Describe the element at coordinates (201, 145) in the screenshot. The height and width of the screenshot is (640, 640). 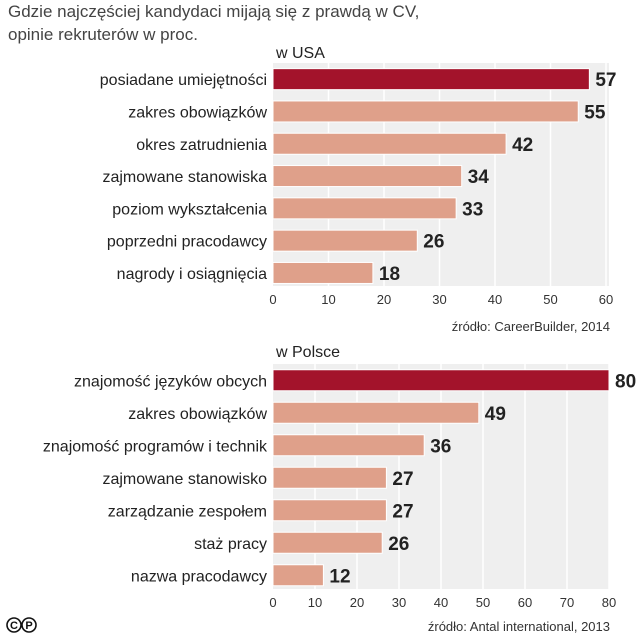
I see `usa-category-label: okres zatrudnienia` at that location.